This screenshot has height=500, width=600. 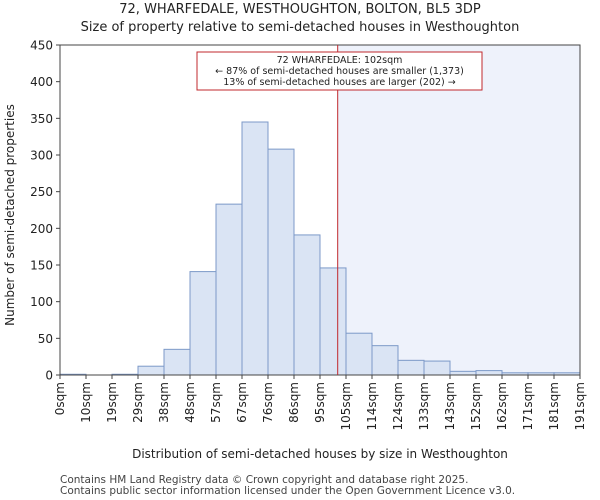 What do you see at coordinates (86, 402) in the screenshot?
I see `x-tick-label: 10sqm` at bounding box center [86, 402].